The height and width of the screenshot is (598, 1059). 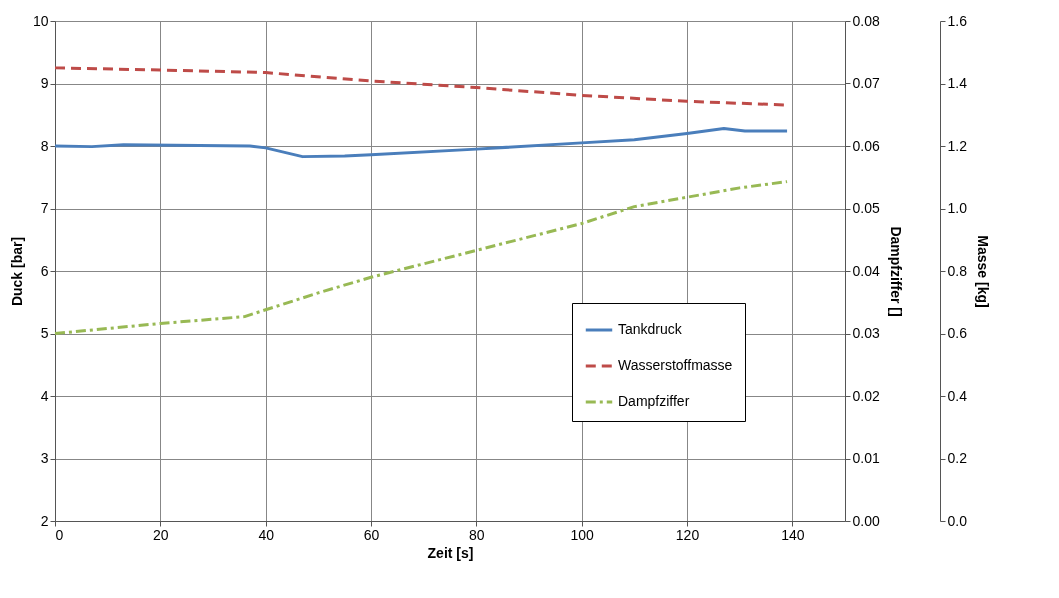 What do you see at coordinates (793, 534) in the screenshot?
I see `x-tick-label: 140` at bounding box center [793, 534].